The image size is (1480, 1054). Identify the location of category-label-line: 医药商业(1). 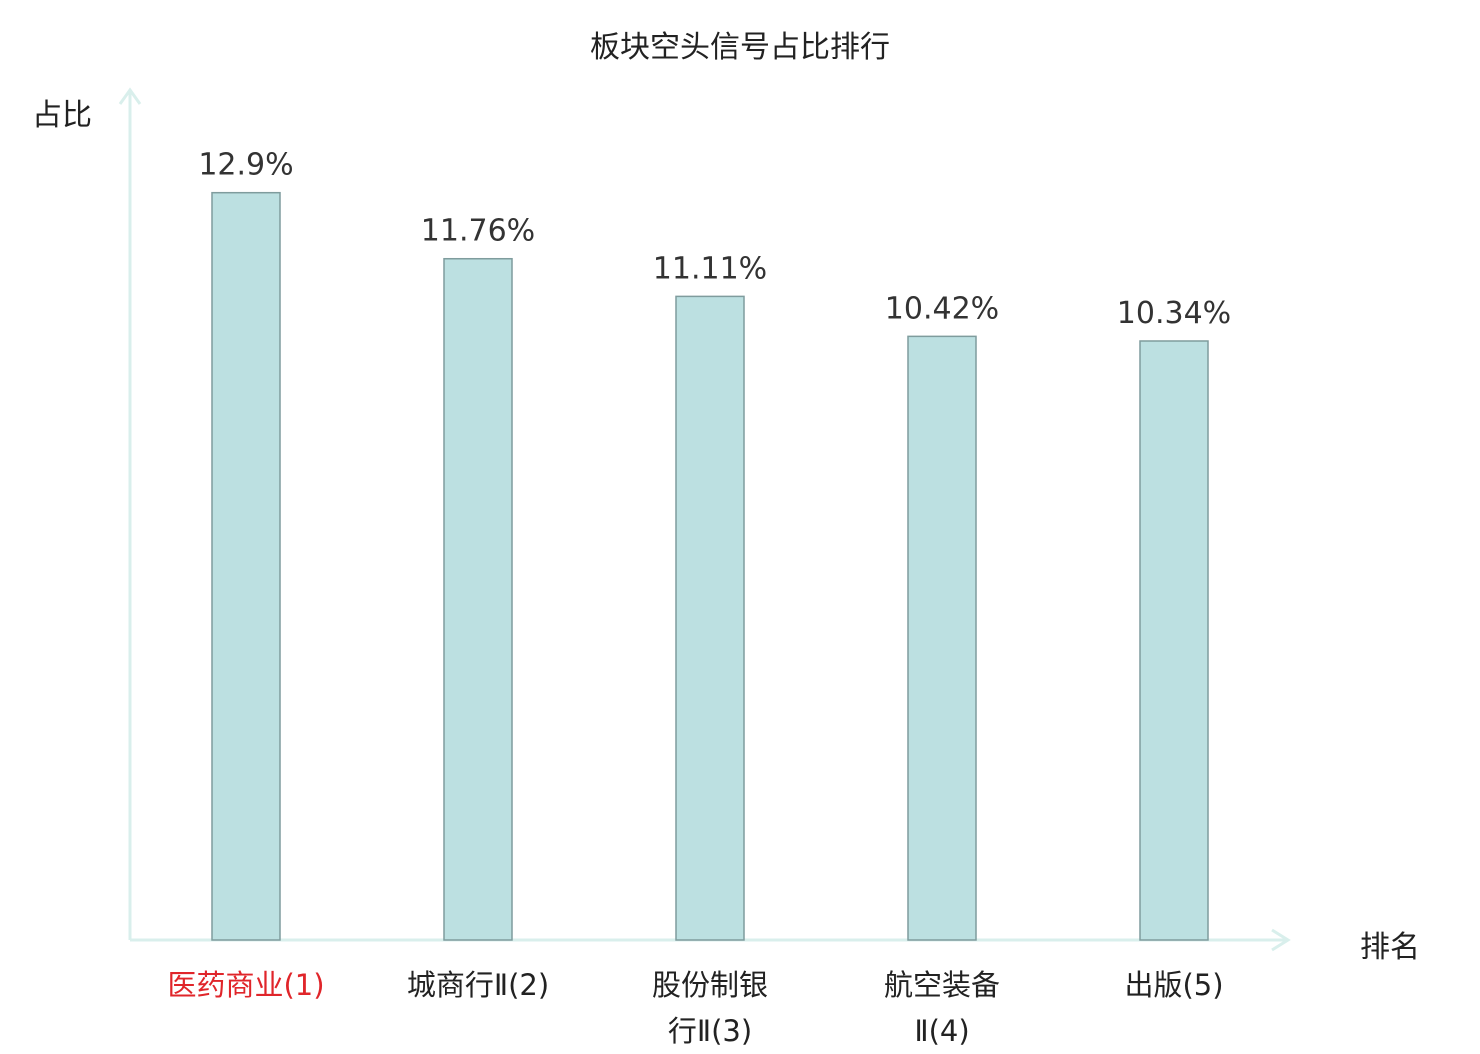
(246, 985).